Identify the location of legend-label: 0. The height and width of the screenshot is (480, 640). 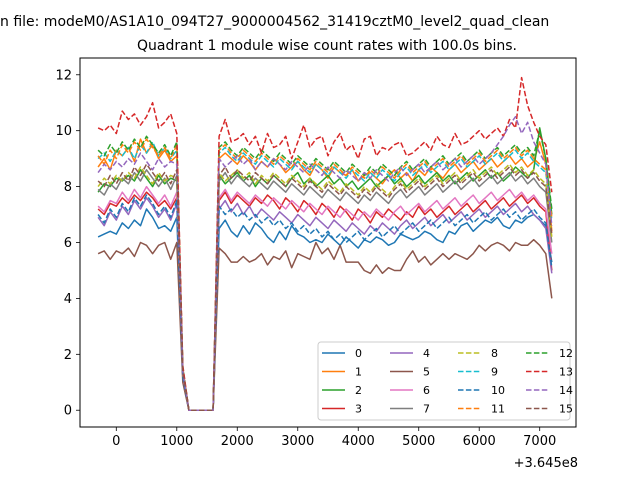
(358, 353).